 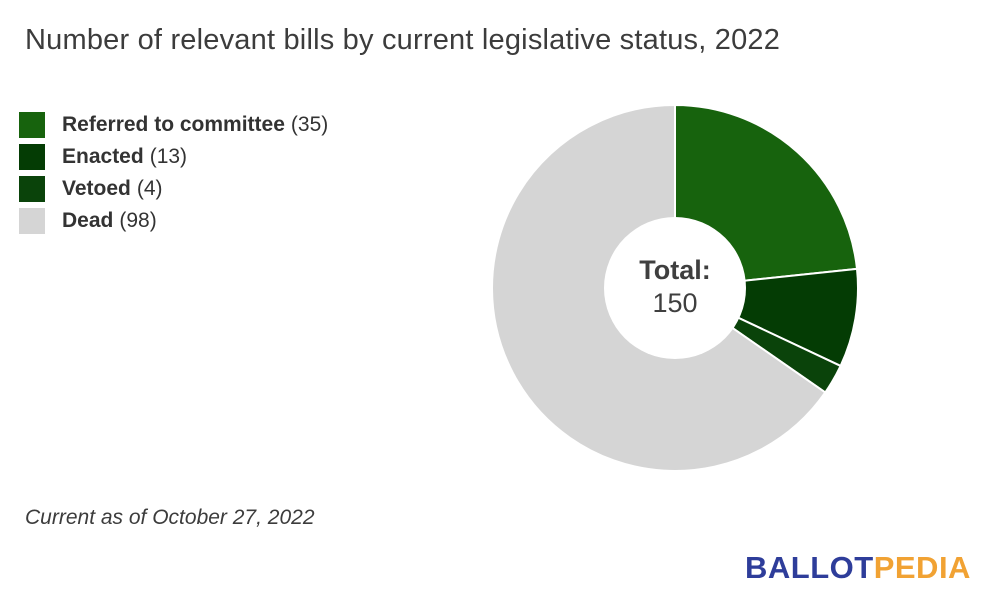 What do you see at coordinates (922, 567) in the screenshot?
I see `logo-pedia: PEDIA` at bounding box center [922, 567].